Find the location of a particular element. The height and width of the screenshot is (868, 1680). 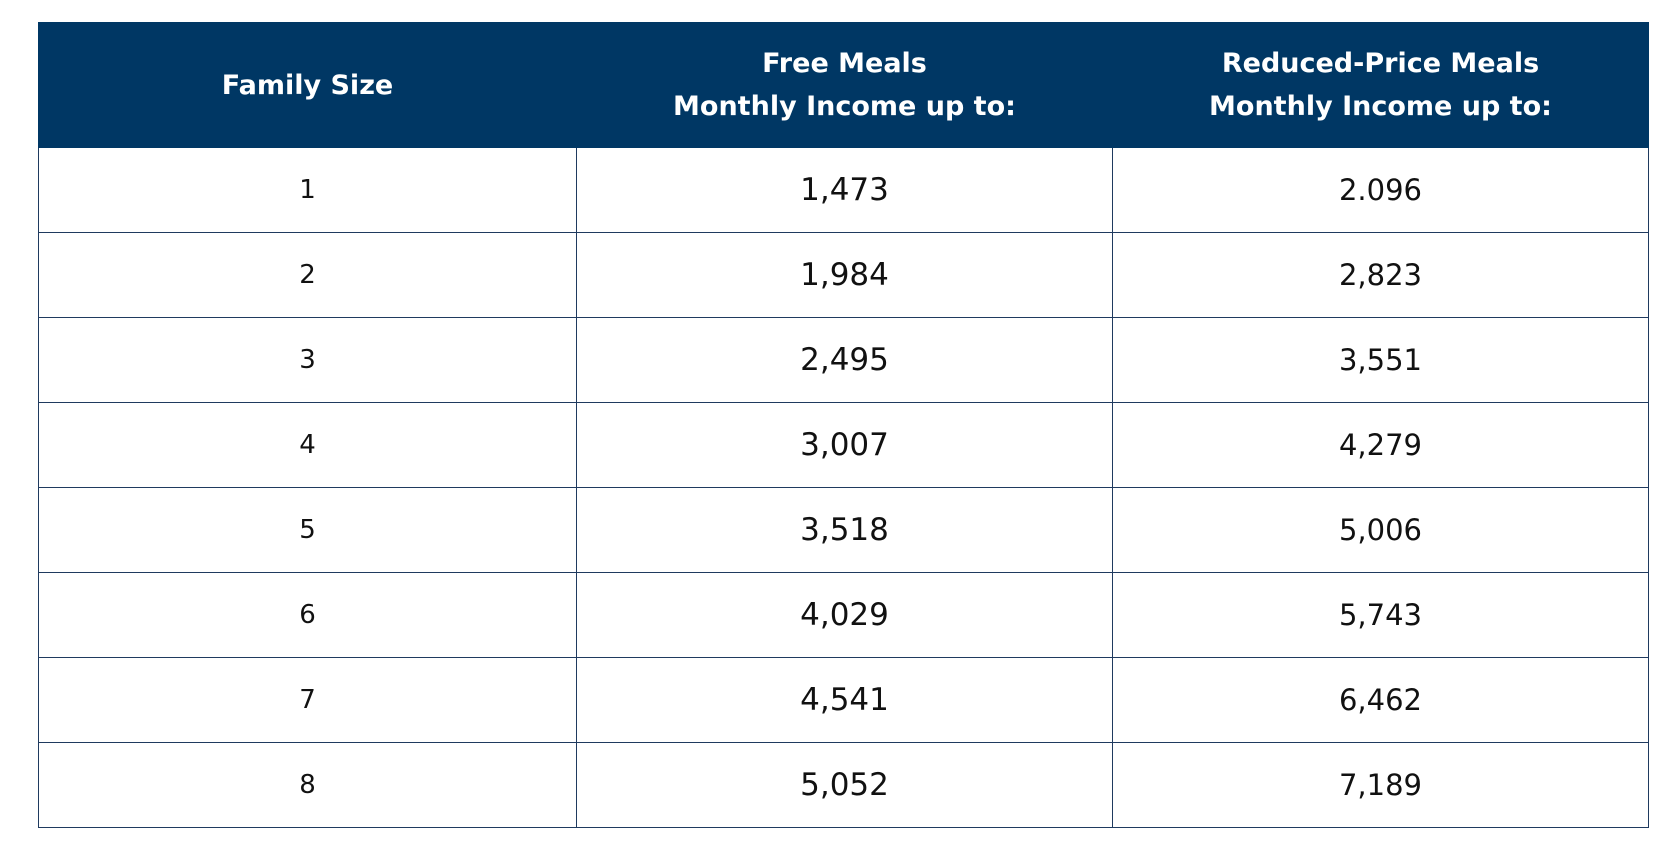

header-family-size: Family Size is located at coordinates (307, 85).